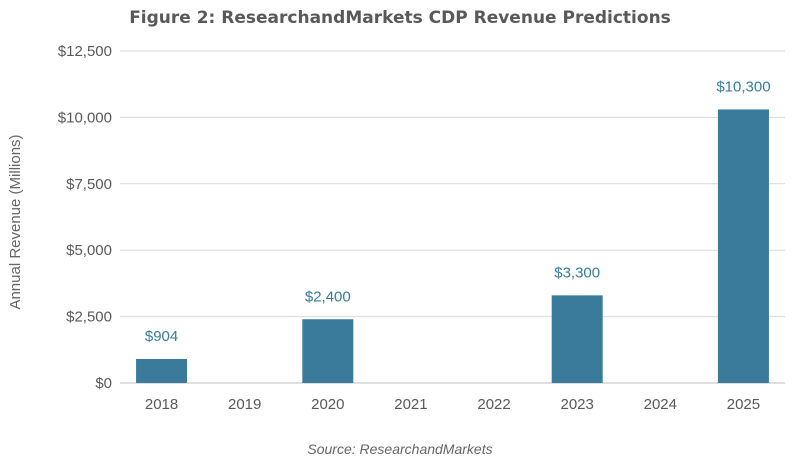  I want to click on bar-2020, so click(328, 351).